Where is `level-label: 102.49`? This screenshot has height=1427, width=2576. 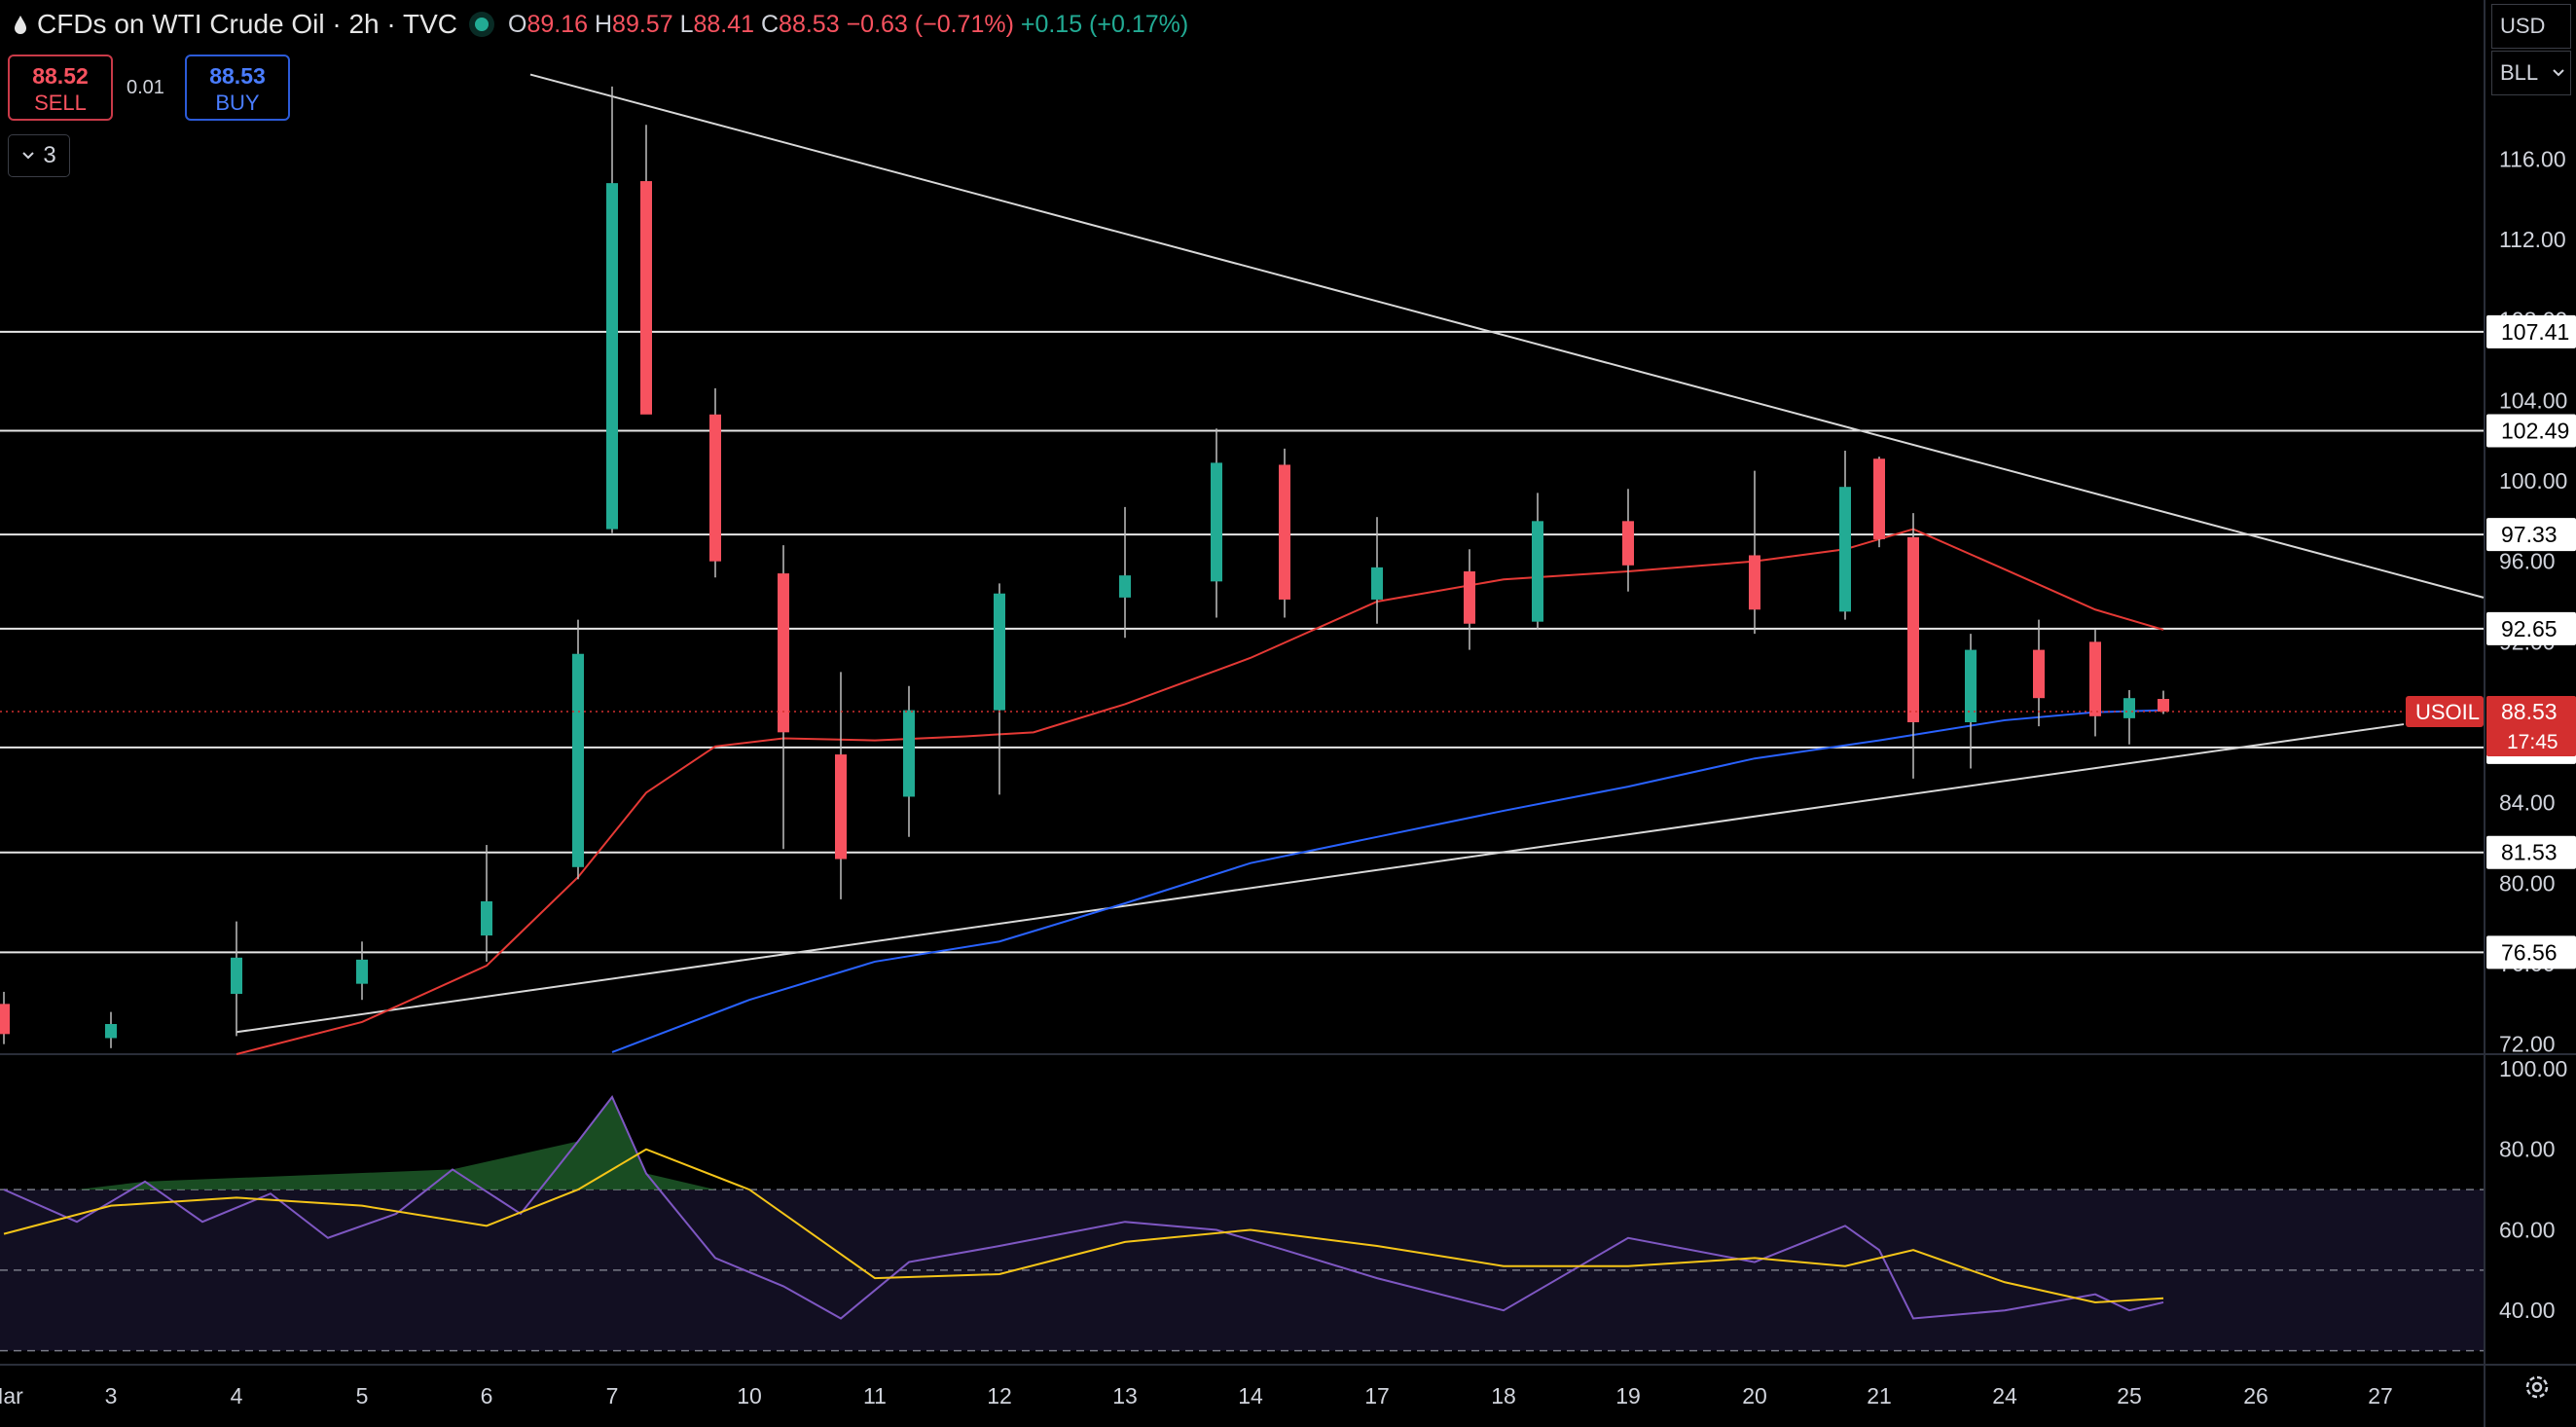 level-label: 102.49 is located at coordinates (2535, 431).